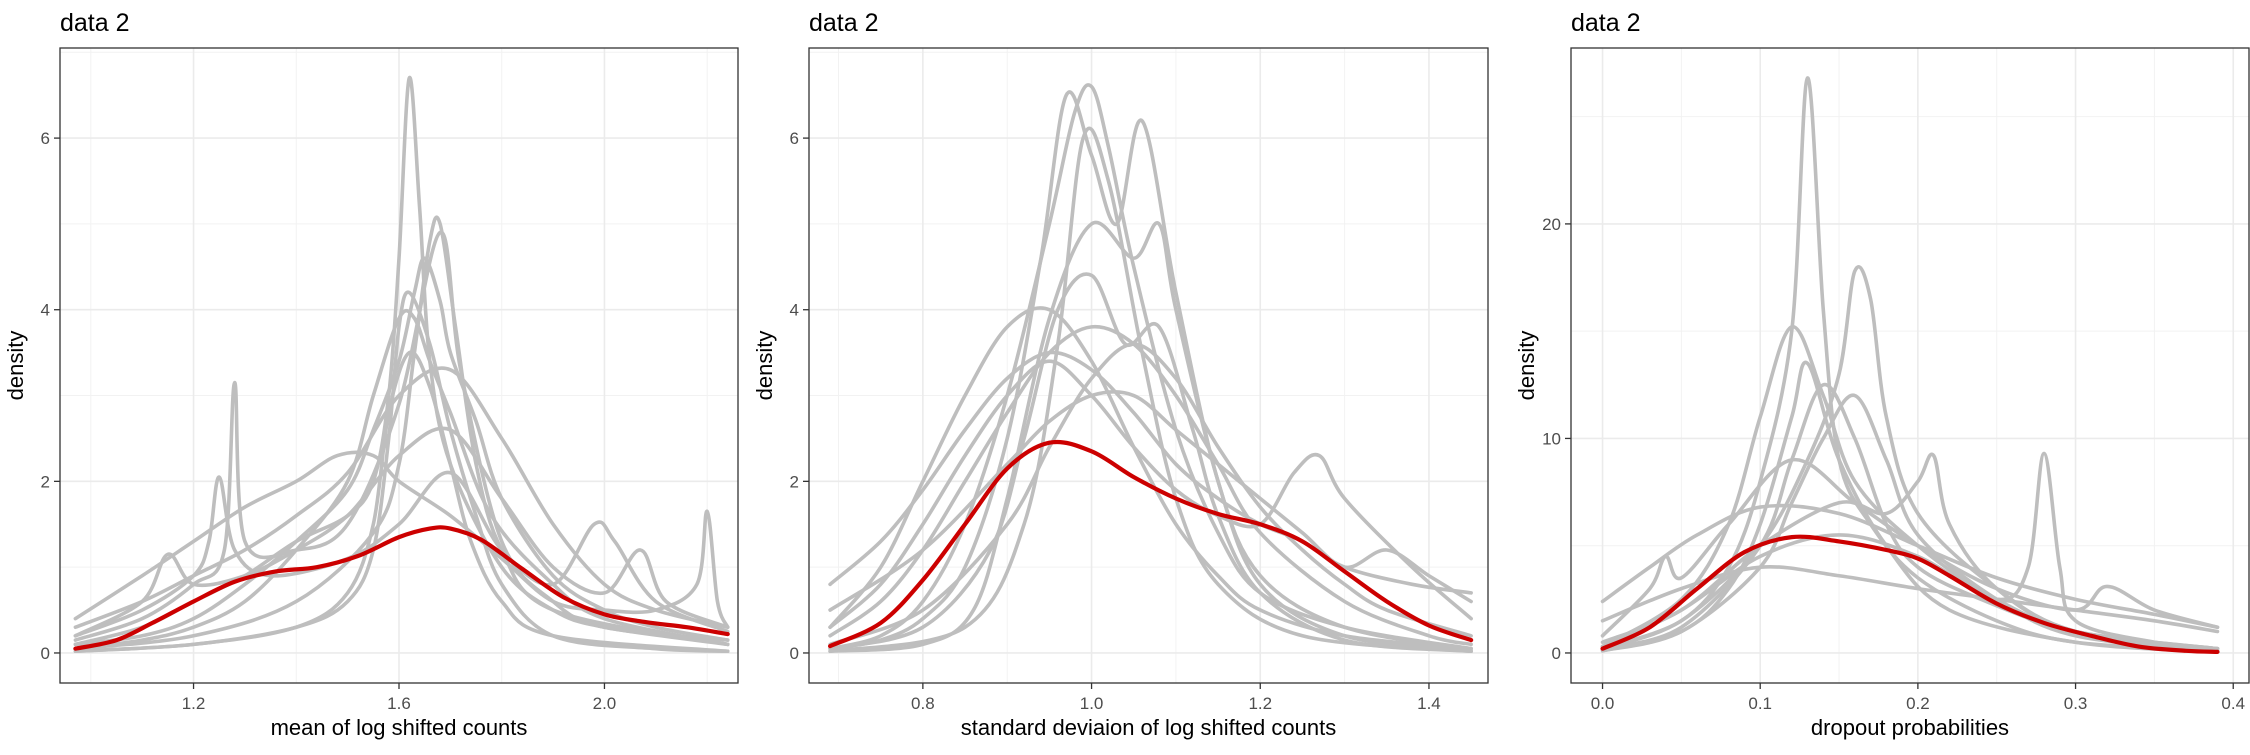 Image resolution: width=2250 pixels, height=755 pixels. What do you see at coordinates (2076, 703) in the screenshot?
I see `x-tick-label: 0.3` at bounding box center [2076, 703].